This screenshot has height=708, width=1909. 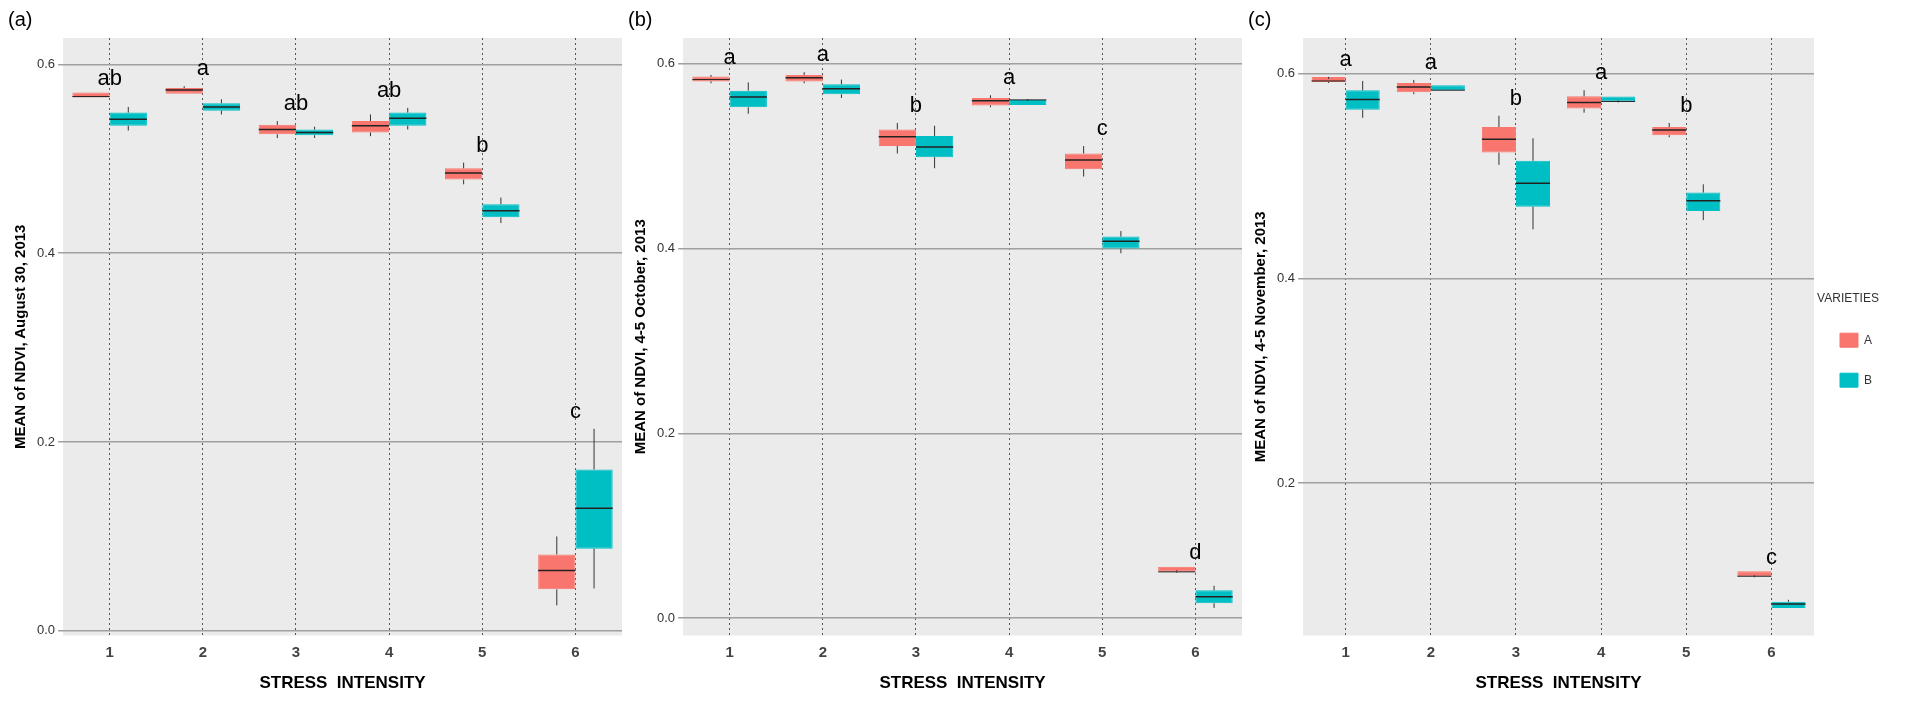 I want to click on chart-title: (b), so click(x=640, y=18).